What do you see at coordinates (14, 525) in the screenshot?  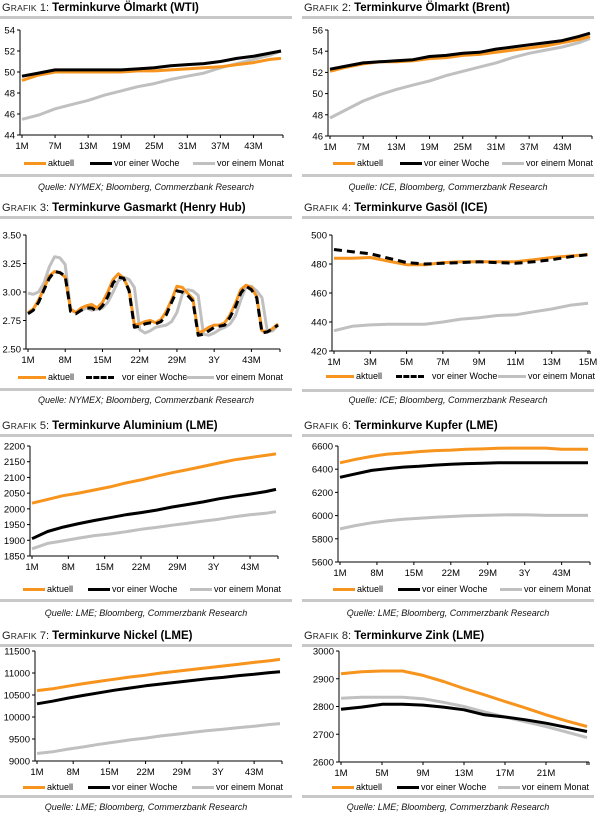 I see `y-tick-label: 1950` at bounding box center [14, 525].